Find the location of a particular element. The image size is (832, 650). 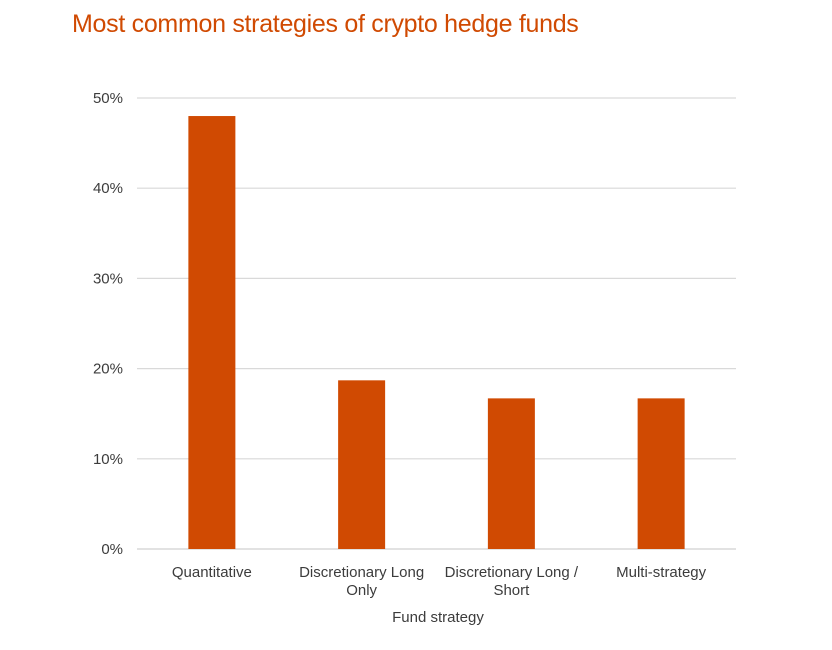

x-tick-label: Quantitative is located at coordinates (212, 572).